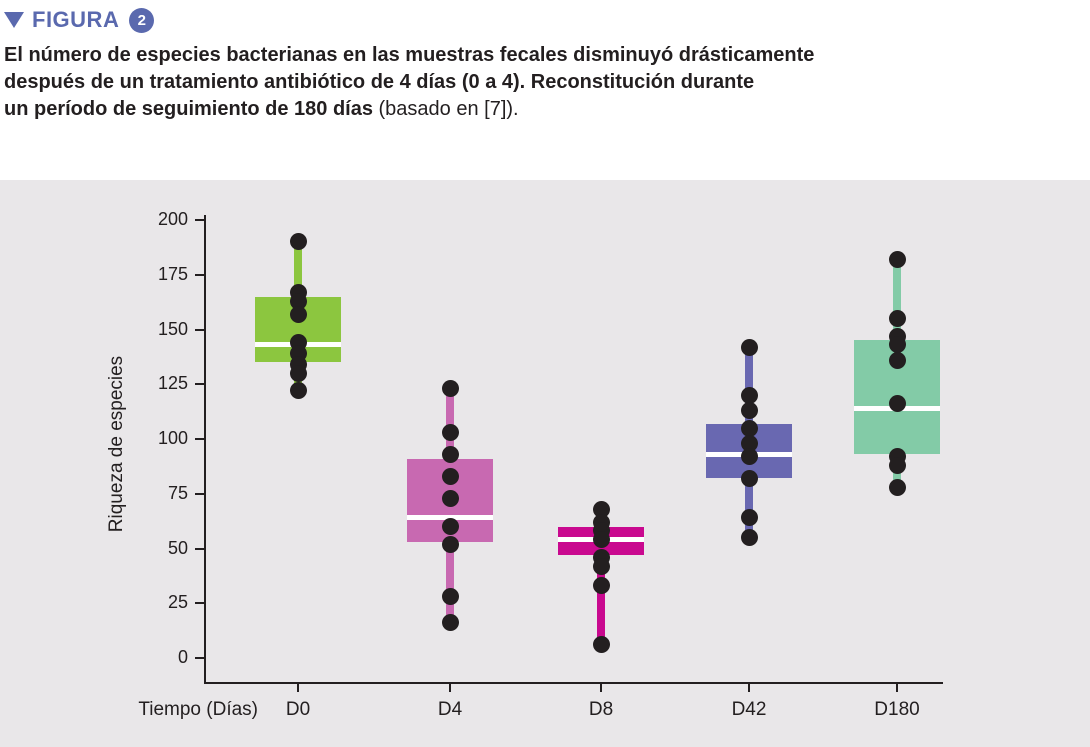  I want to click on x-axis-tick-label: D8, so click(601, 709).